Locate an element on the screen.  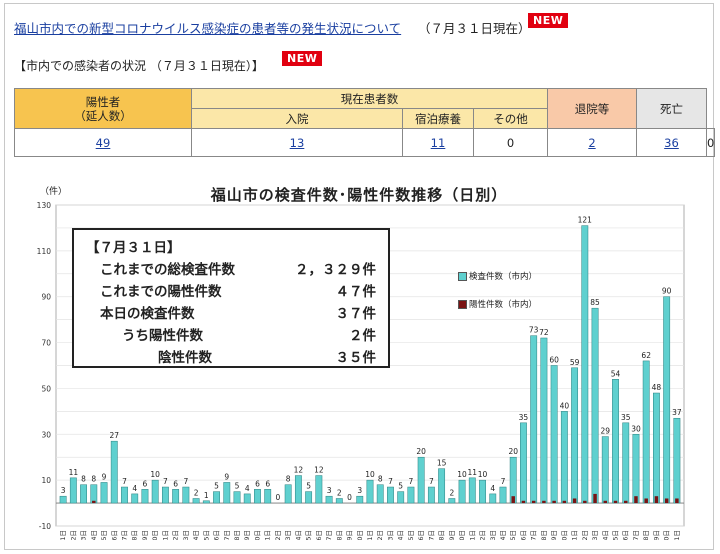
x-tick-label: 7月15日 is located at coordinates (513, 535).